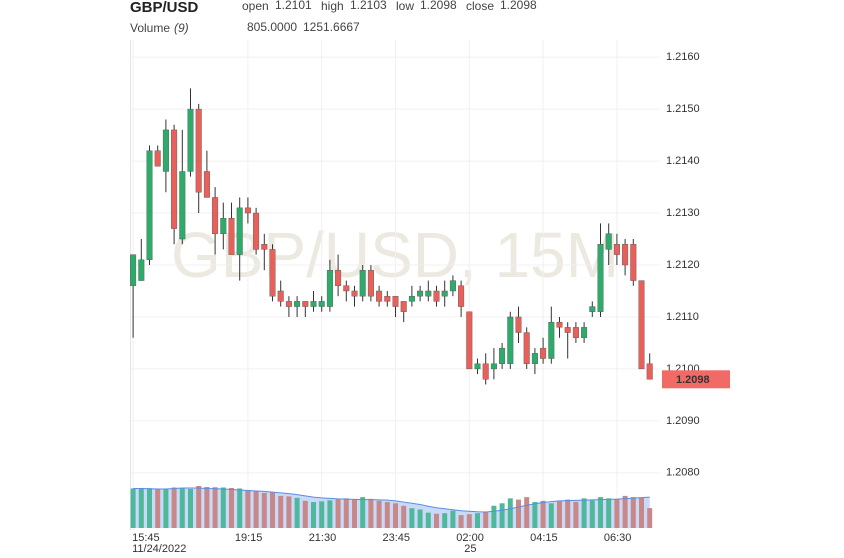 This screenshot has width=844, height=558. Describe the element at coordinates (150, 28) in the screenshot. I see `volume-label: Volume` at that location.